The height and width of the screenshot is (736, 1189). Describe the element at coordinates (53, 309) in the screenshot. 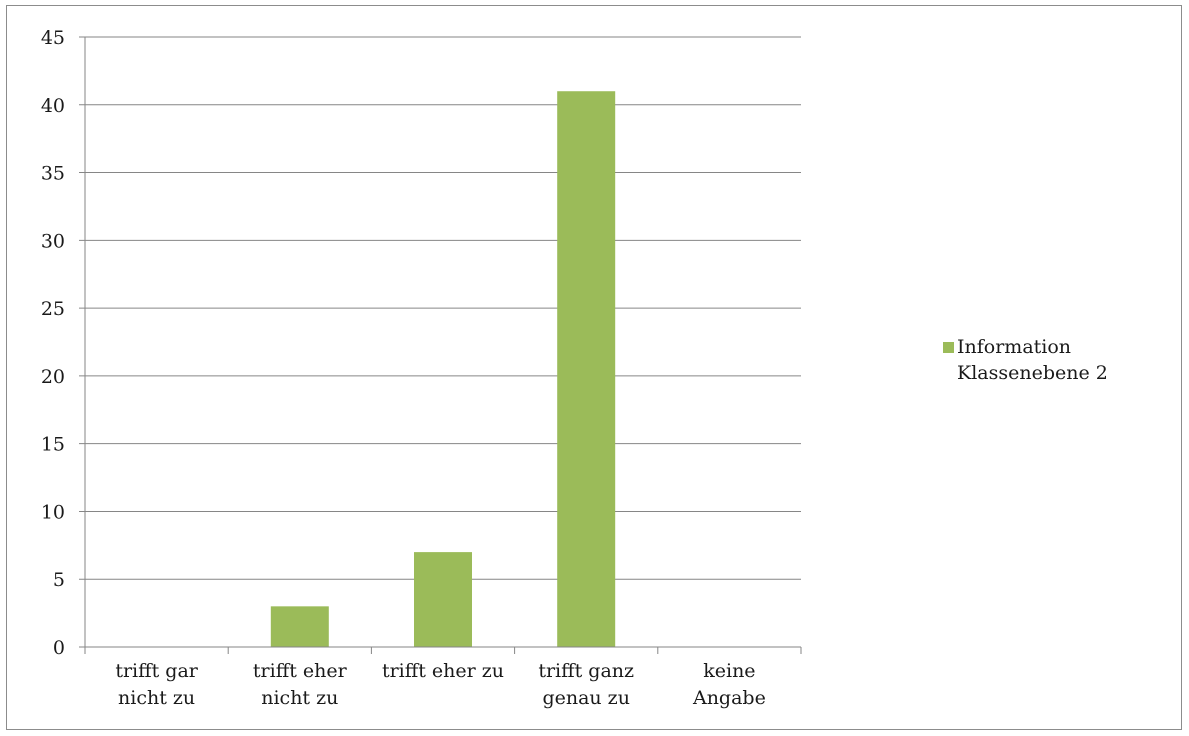

I see `y-tick-label: 25` at that location.